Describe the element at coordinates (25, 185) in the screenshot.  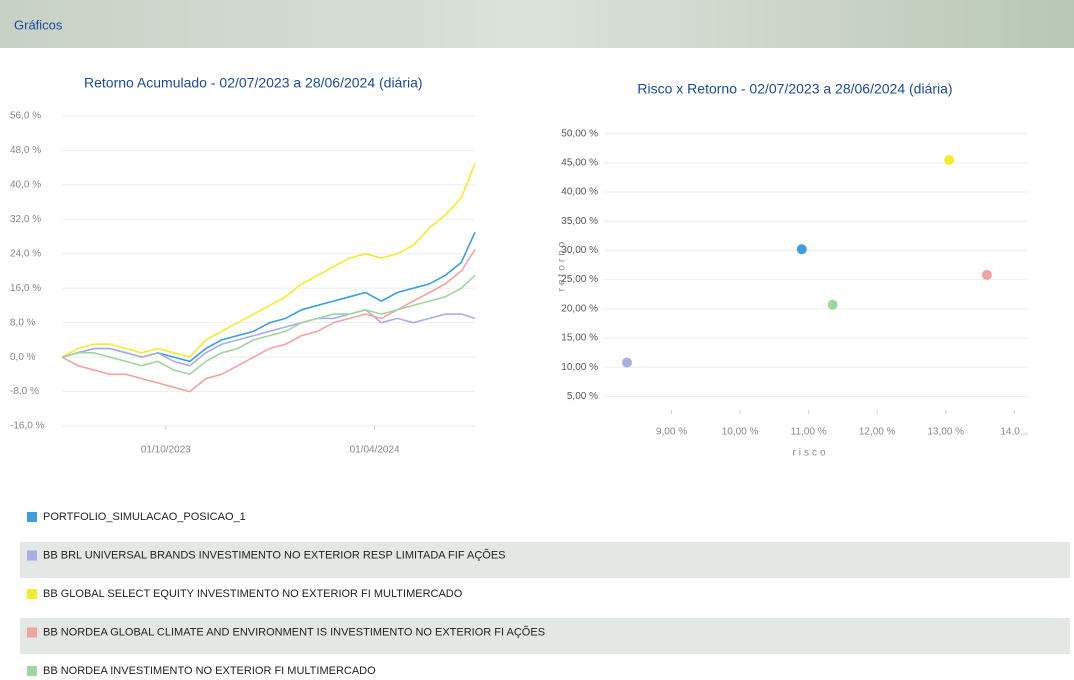
I see `y-tick-label: 40,0 %` at that location.